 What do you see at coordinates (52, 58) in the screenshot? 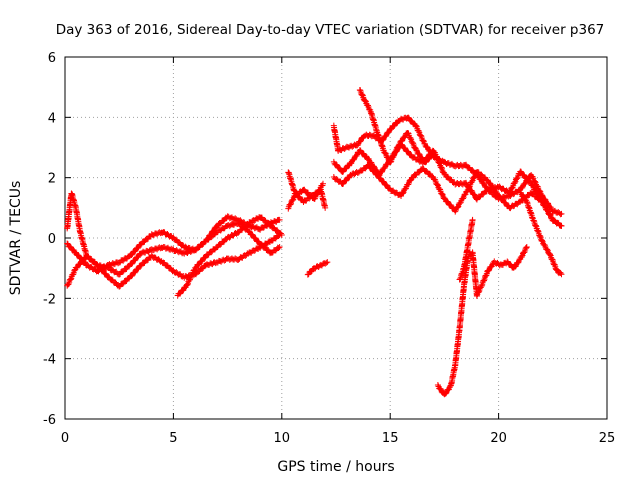
I see `y-tick-label: 6` at bounding box center [52, 58].